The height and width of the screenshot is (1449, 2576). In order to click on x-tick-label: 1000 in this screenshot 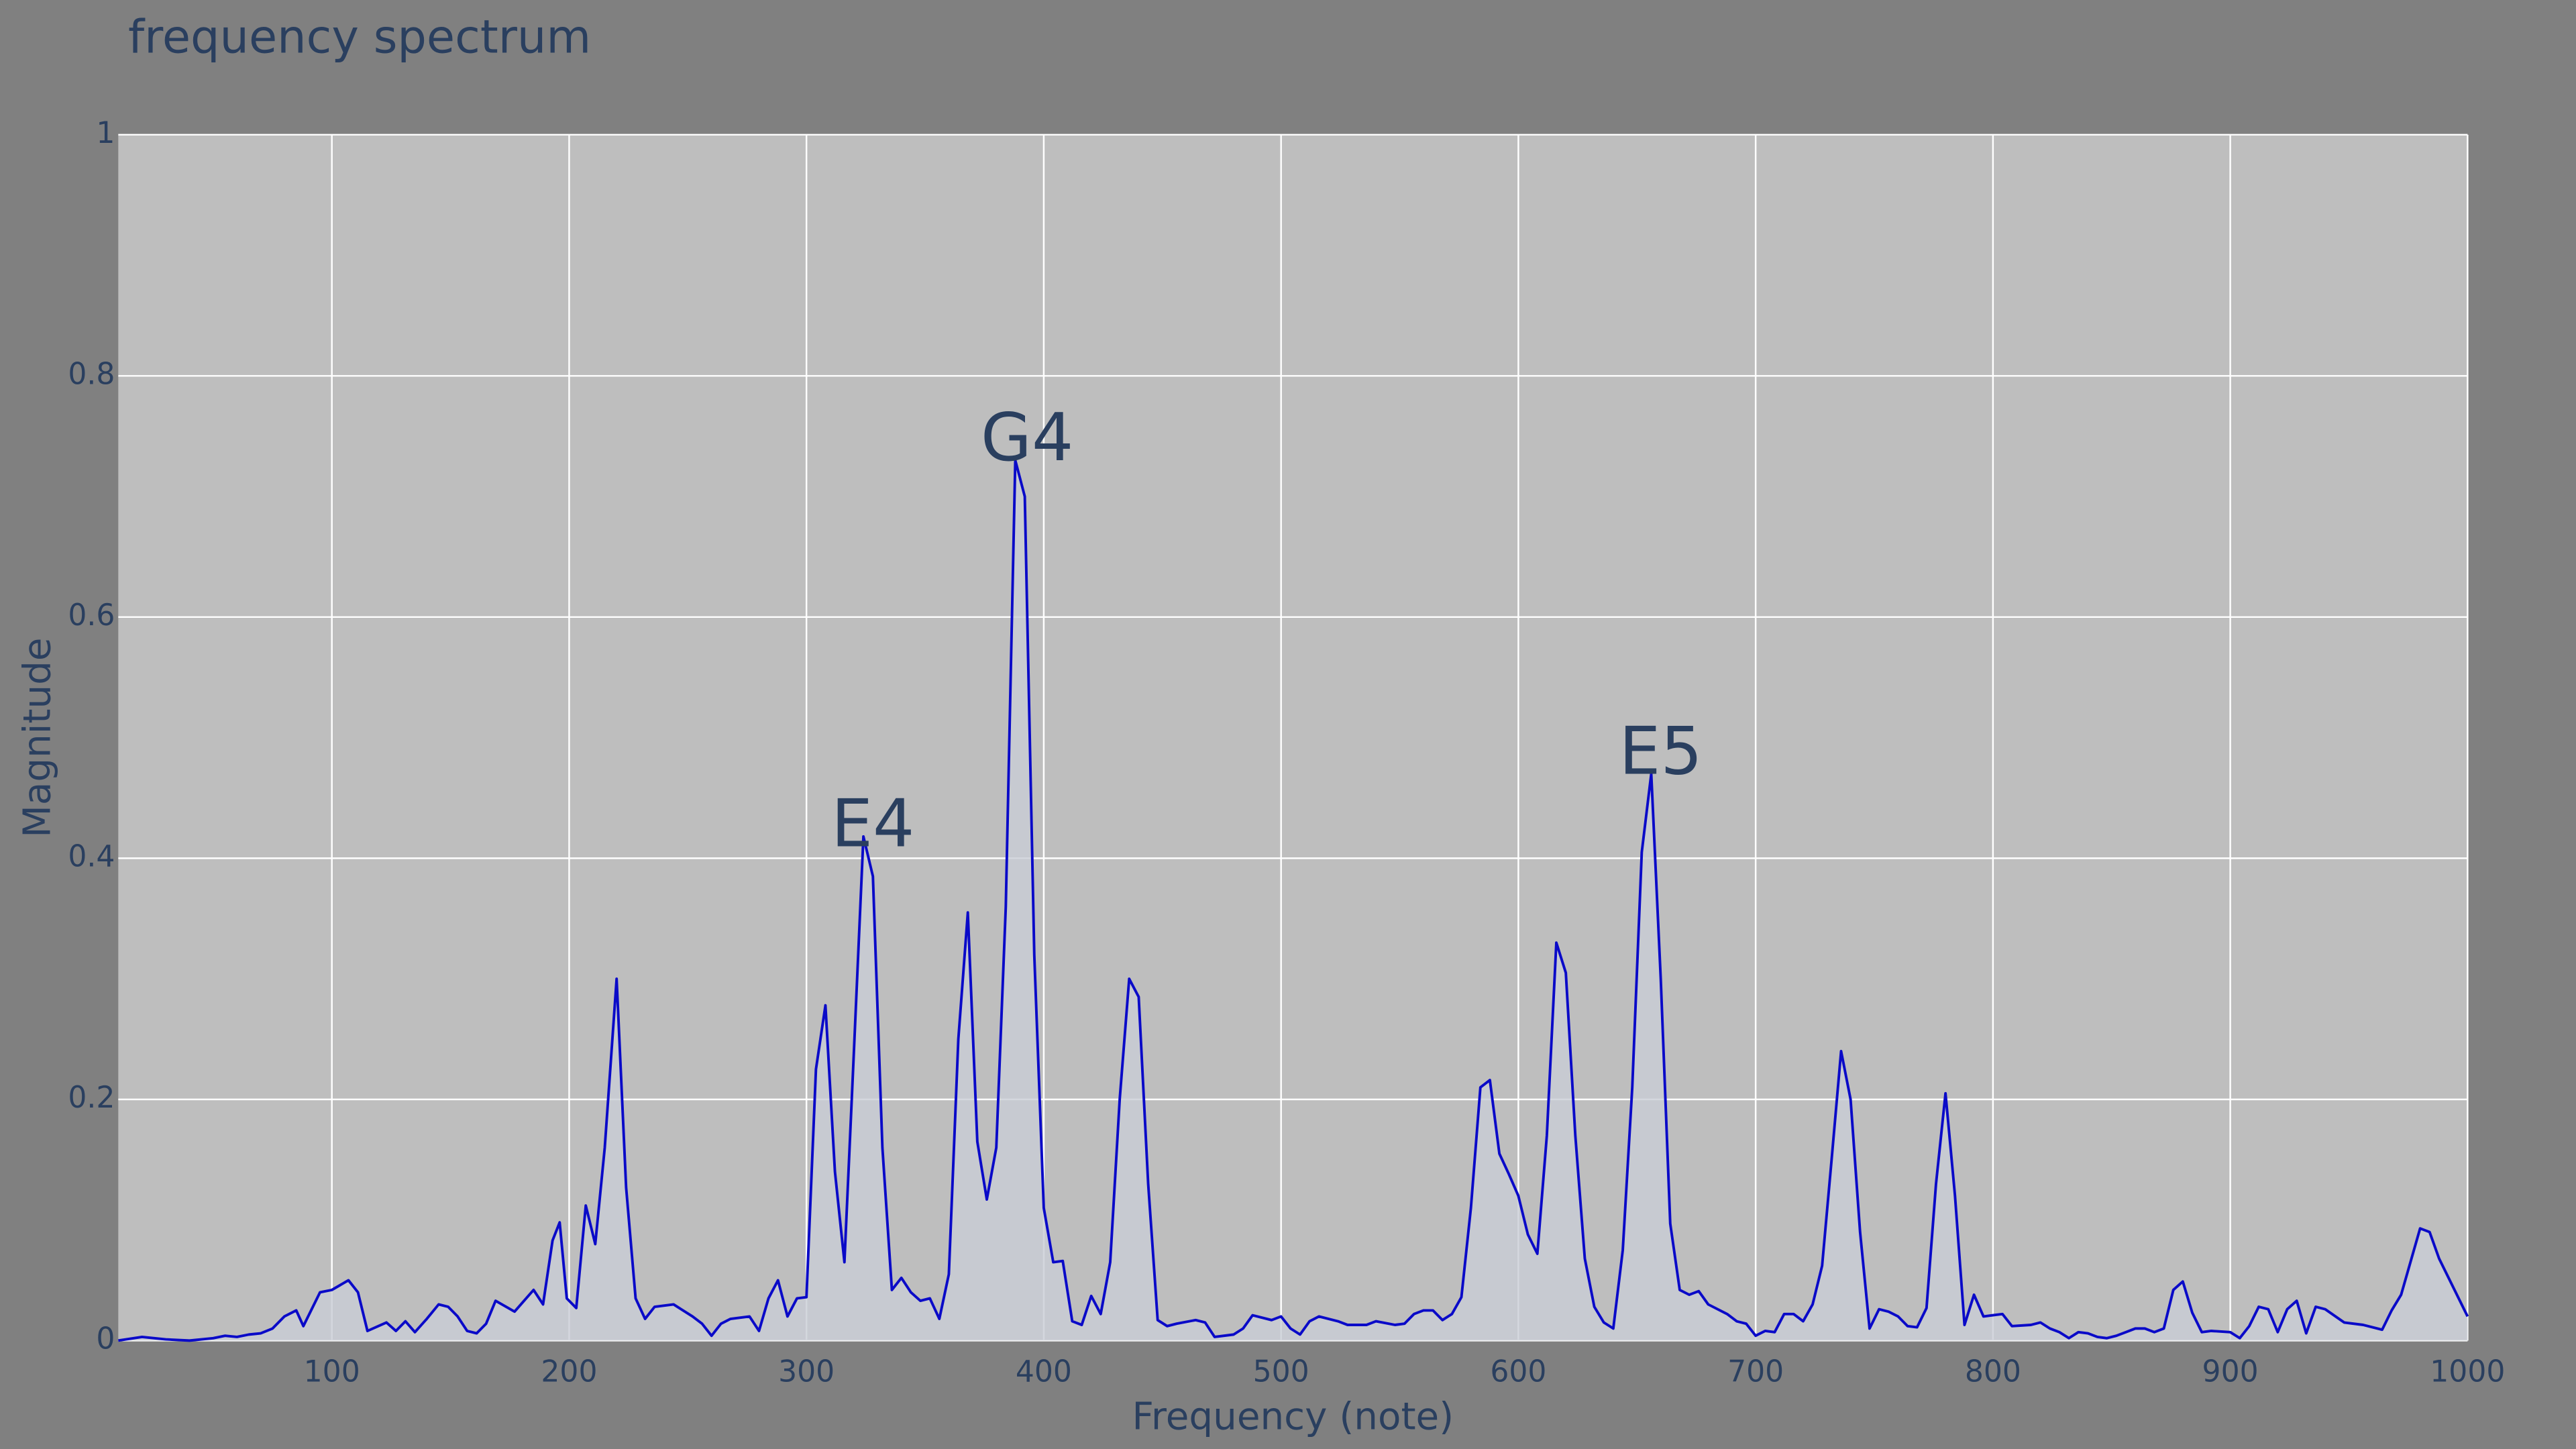, I will do `click(2467, 1371)`.